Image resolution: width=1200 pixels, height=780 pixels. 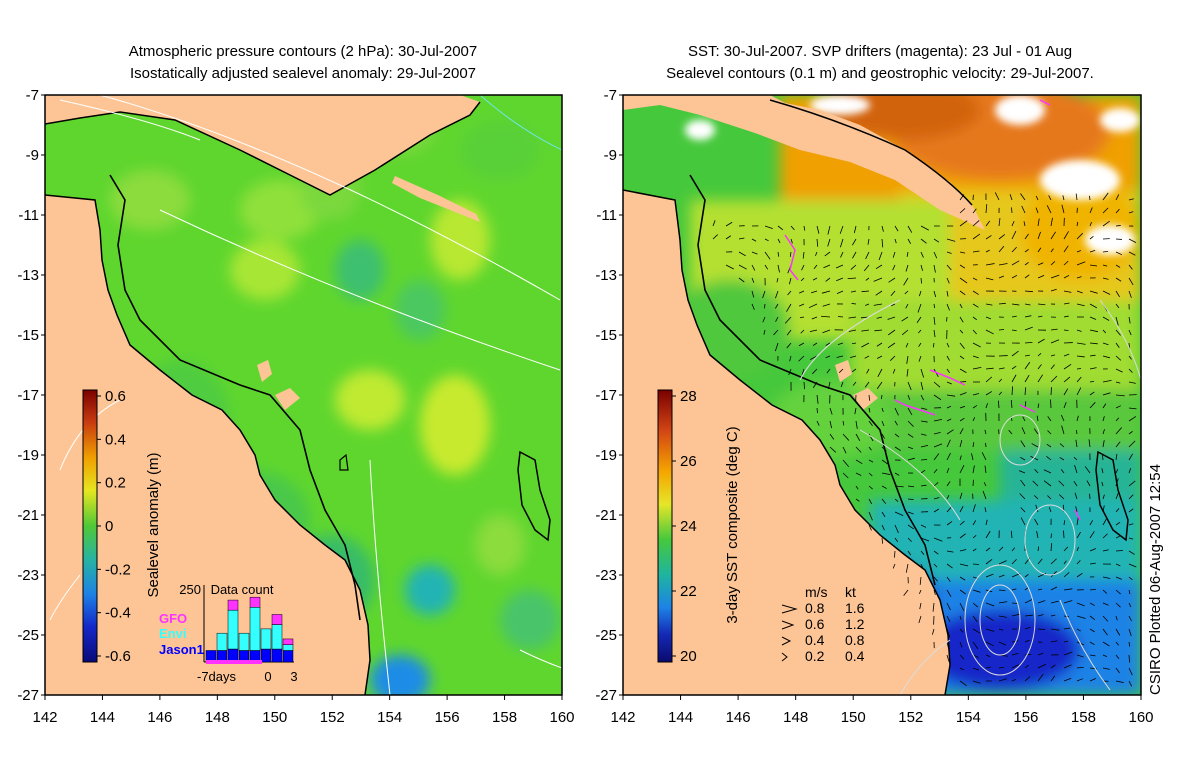 I want to click on right-lat-label: -11, so click(x=606, y=215).